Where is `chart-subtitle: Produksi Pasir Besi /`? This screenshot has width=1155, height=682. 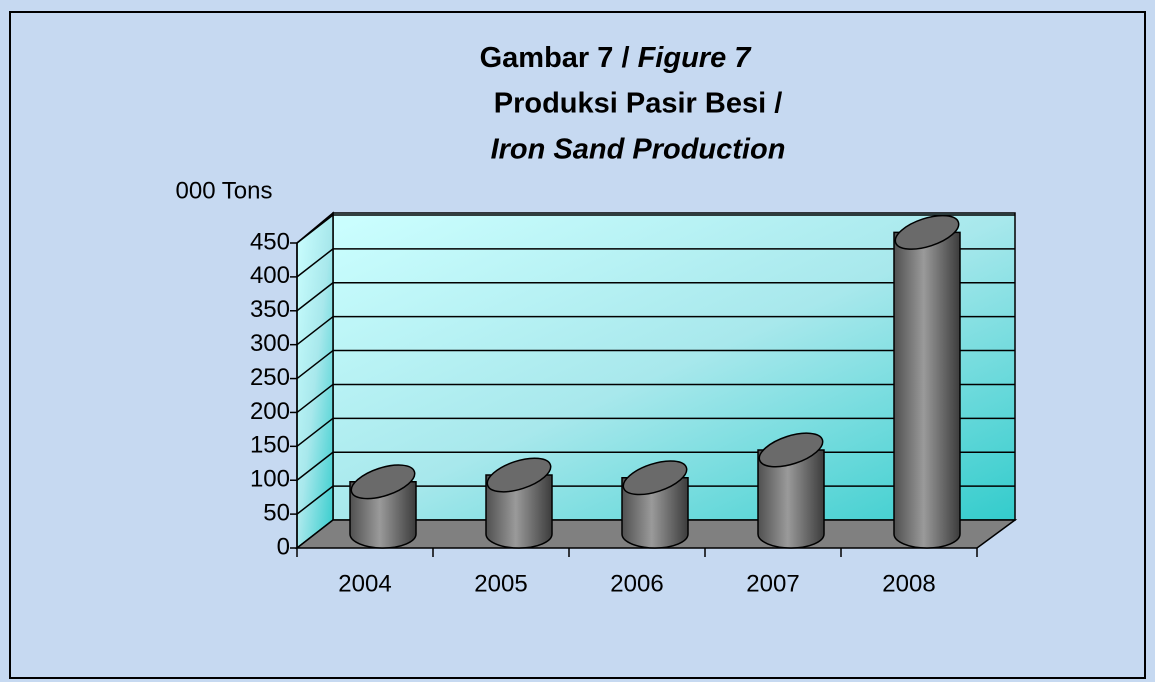 chart-subtitle: Produksi Pasir Besi / is located at coordinates (638, 104).